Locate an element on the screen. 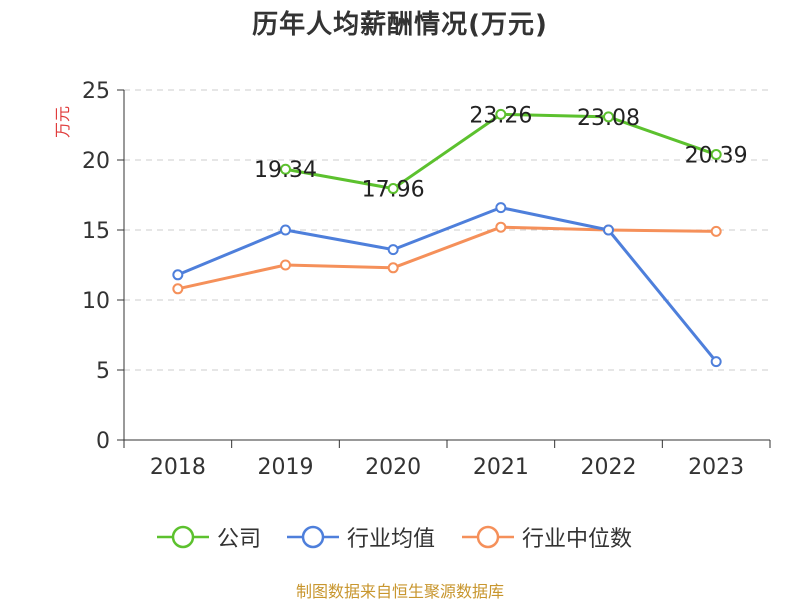  data-label: 23.26 is located at coordinates (500, 115).